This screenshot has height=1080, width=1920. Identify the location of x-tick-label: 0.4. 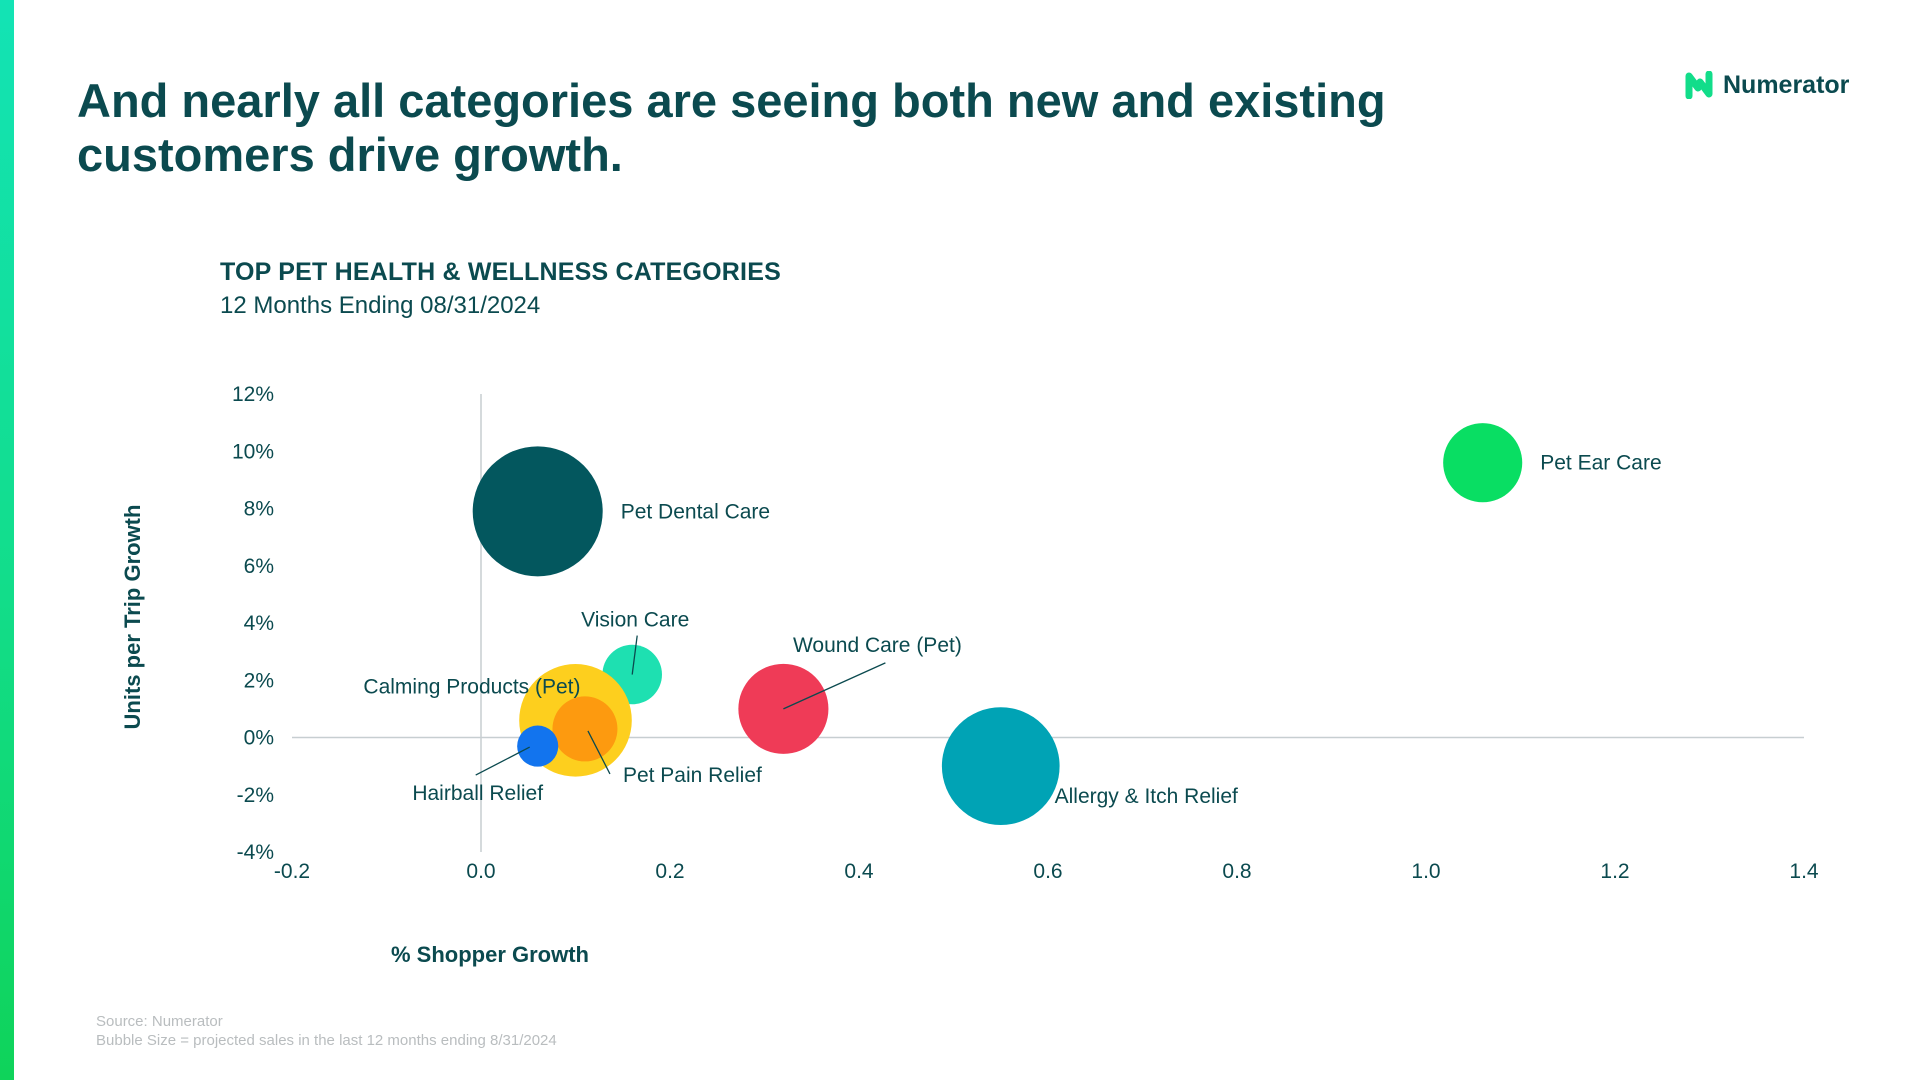
(859, 871).